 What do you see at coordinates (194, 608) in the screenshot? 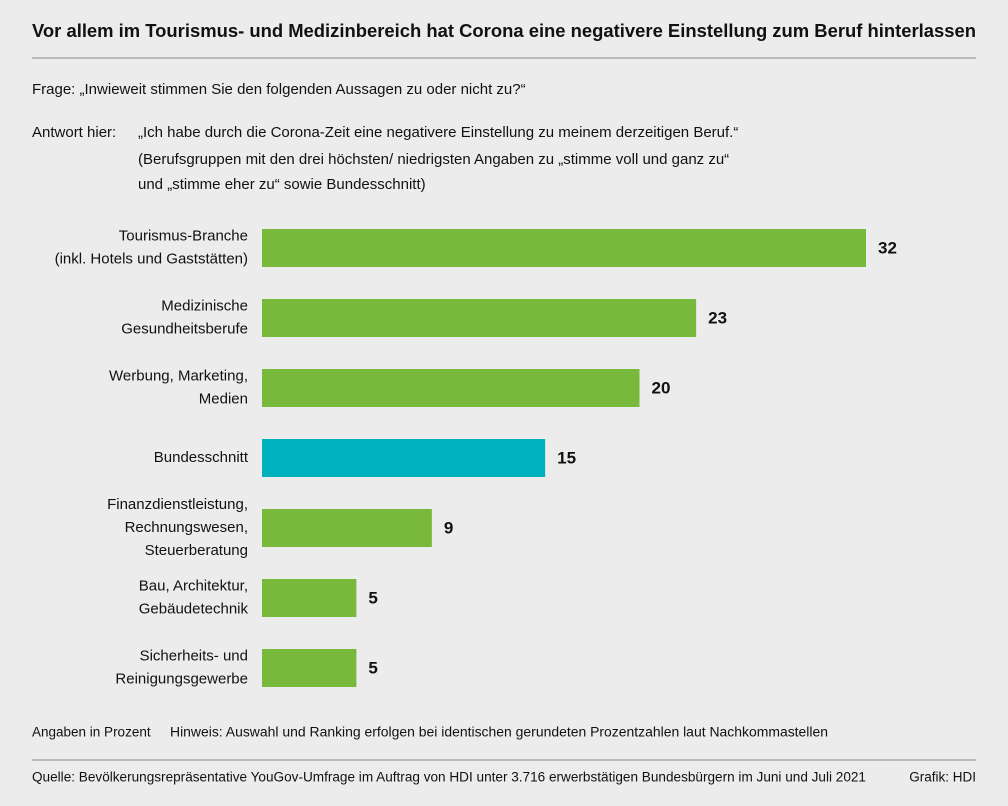
I see `category-label: Gebäudetechnik` at bounding box center [194, 608].